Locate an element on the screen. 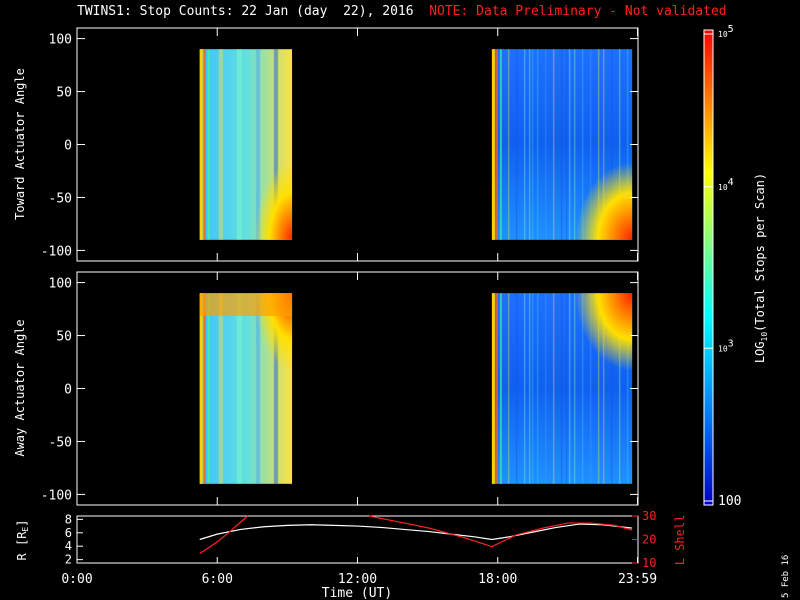 This screenshot has width=800, height=600. colorbar-label-log: LOG is located at coordinates (760, 352).